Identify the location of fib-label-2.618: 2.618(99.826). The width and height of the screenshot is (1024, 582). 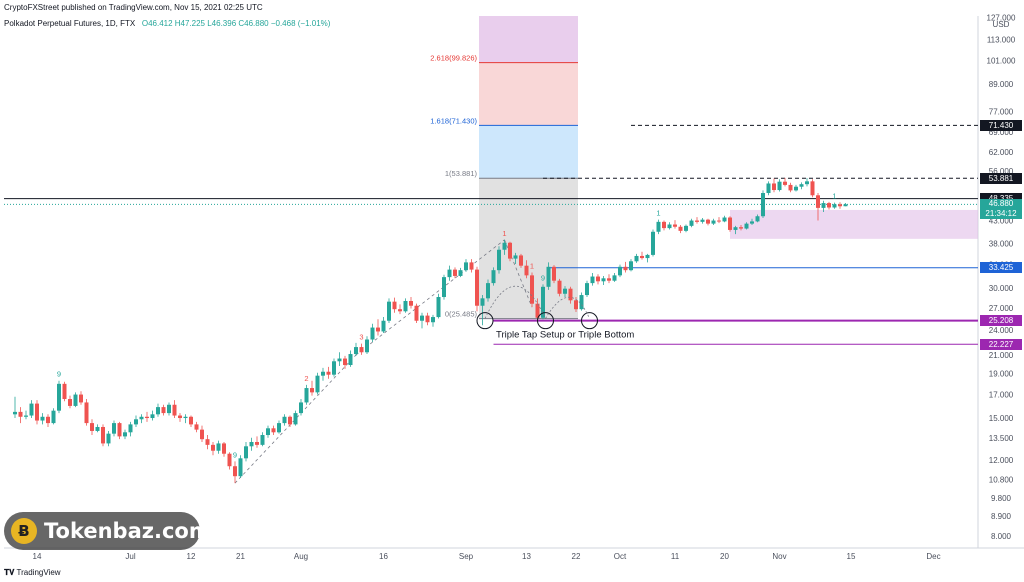
(453, 58).